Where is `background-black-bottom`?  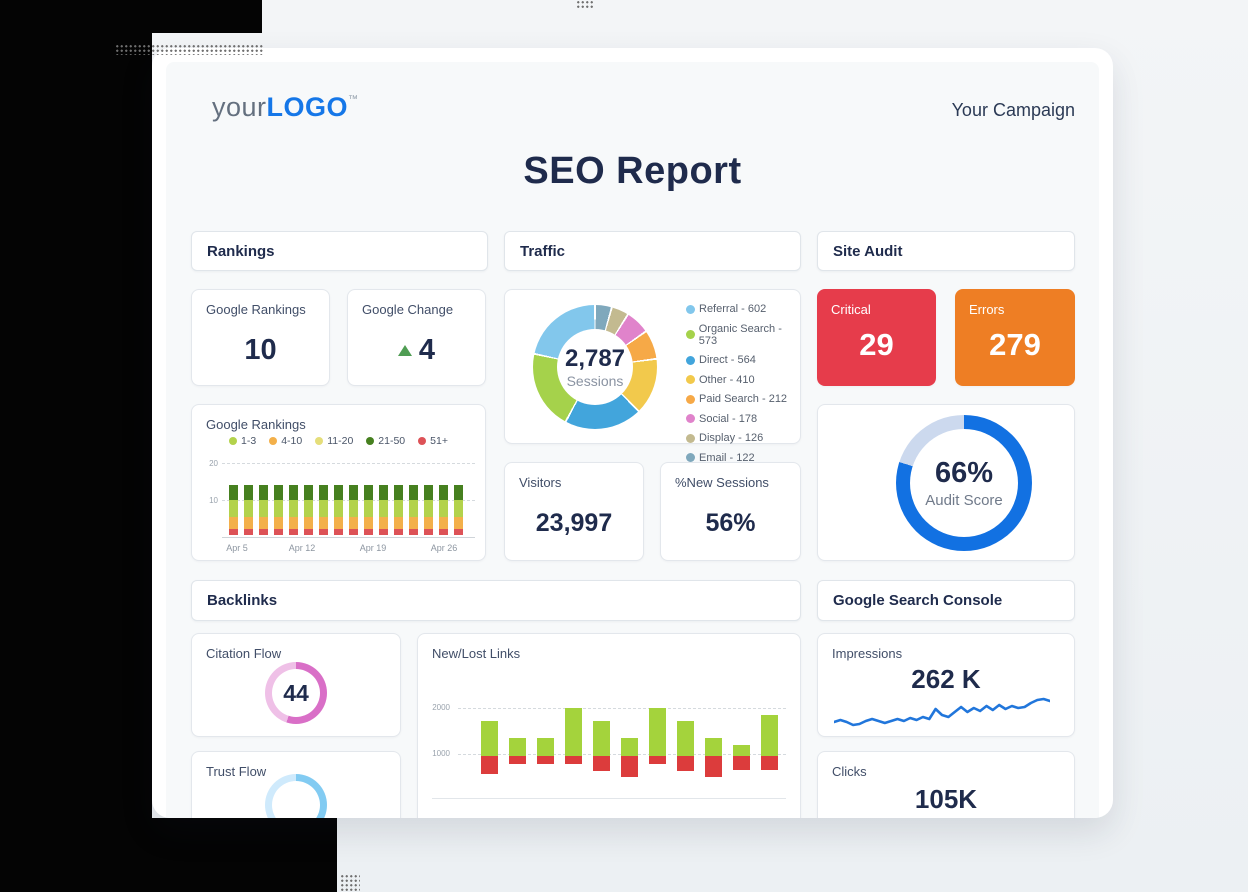
background-black-bottom is located at coordinates (244, 855).